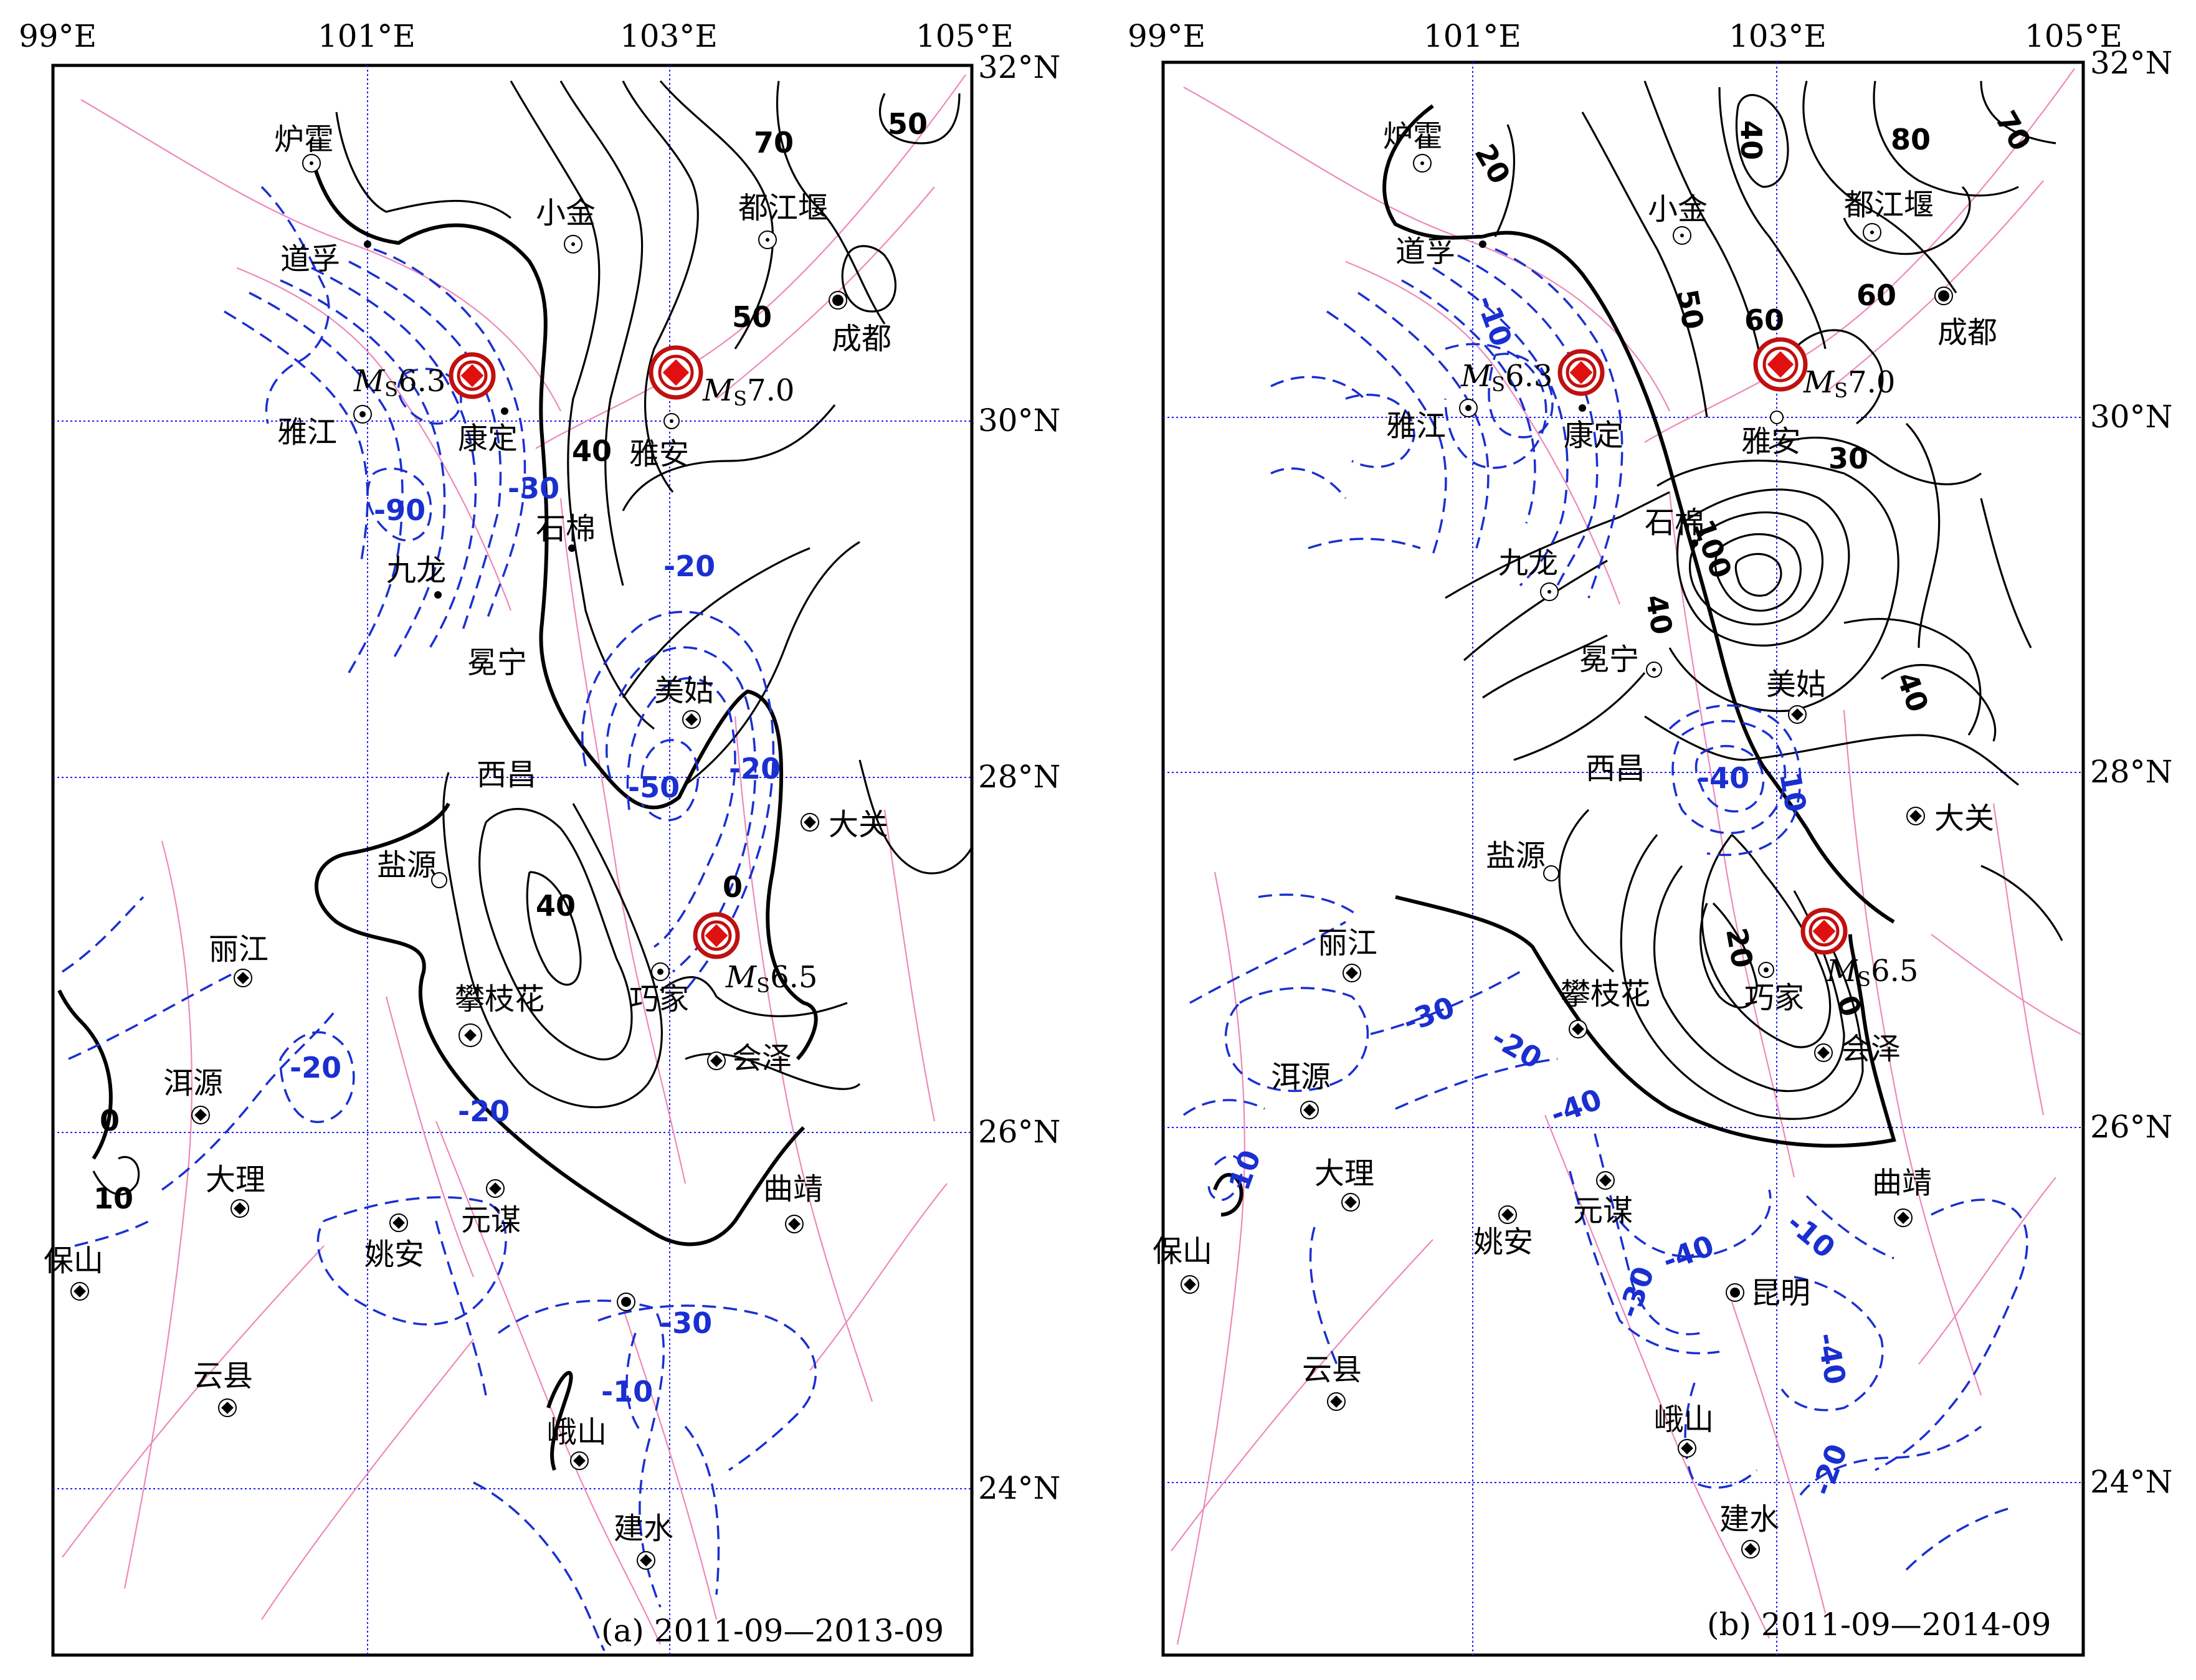  Describe the element at coordinates (1848, 458) in the screenshot. I see `contour-label: 30` at that location.